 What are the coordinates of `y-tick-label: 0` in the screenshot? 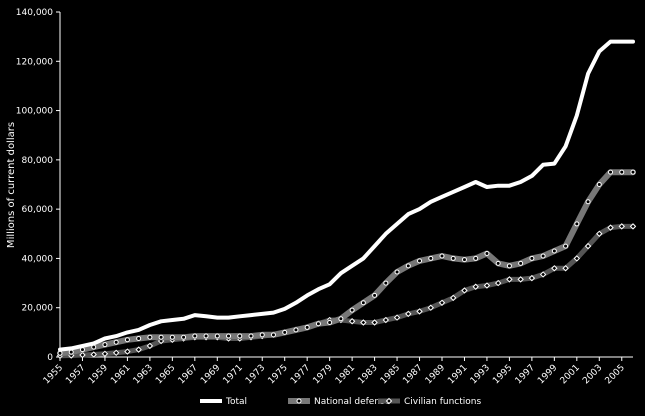 It's located at (50, 358).